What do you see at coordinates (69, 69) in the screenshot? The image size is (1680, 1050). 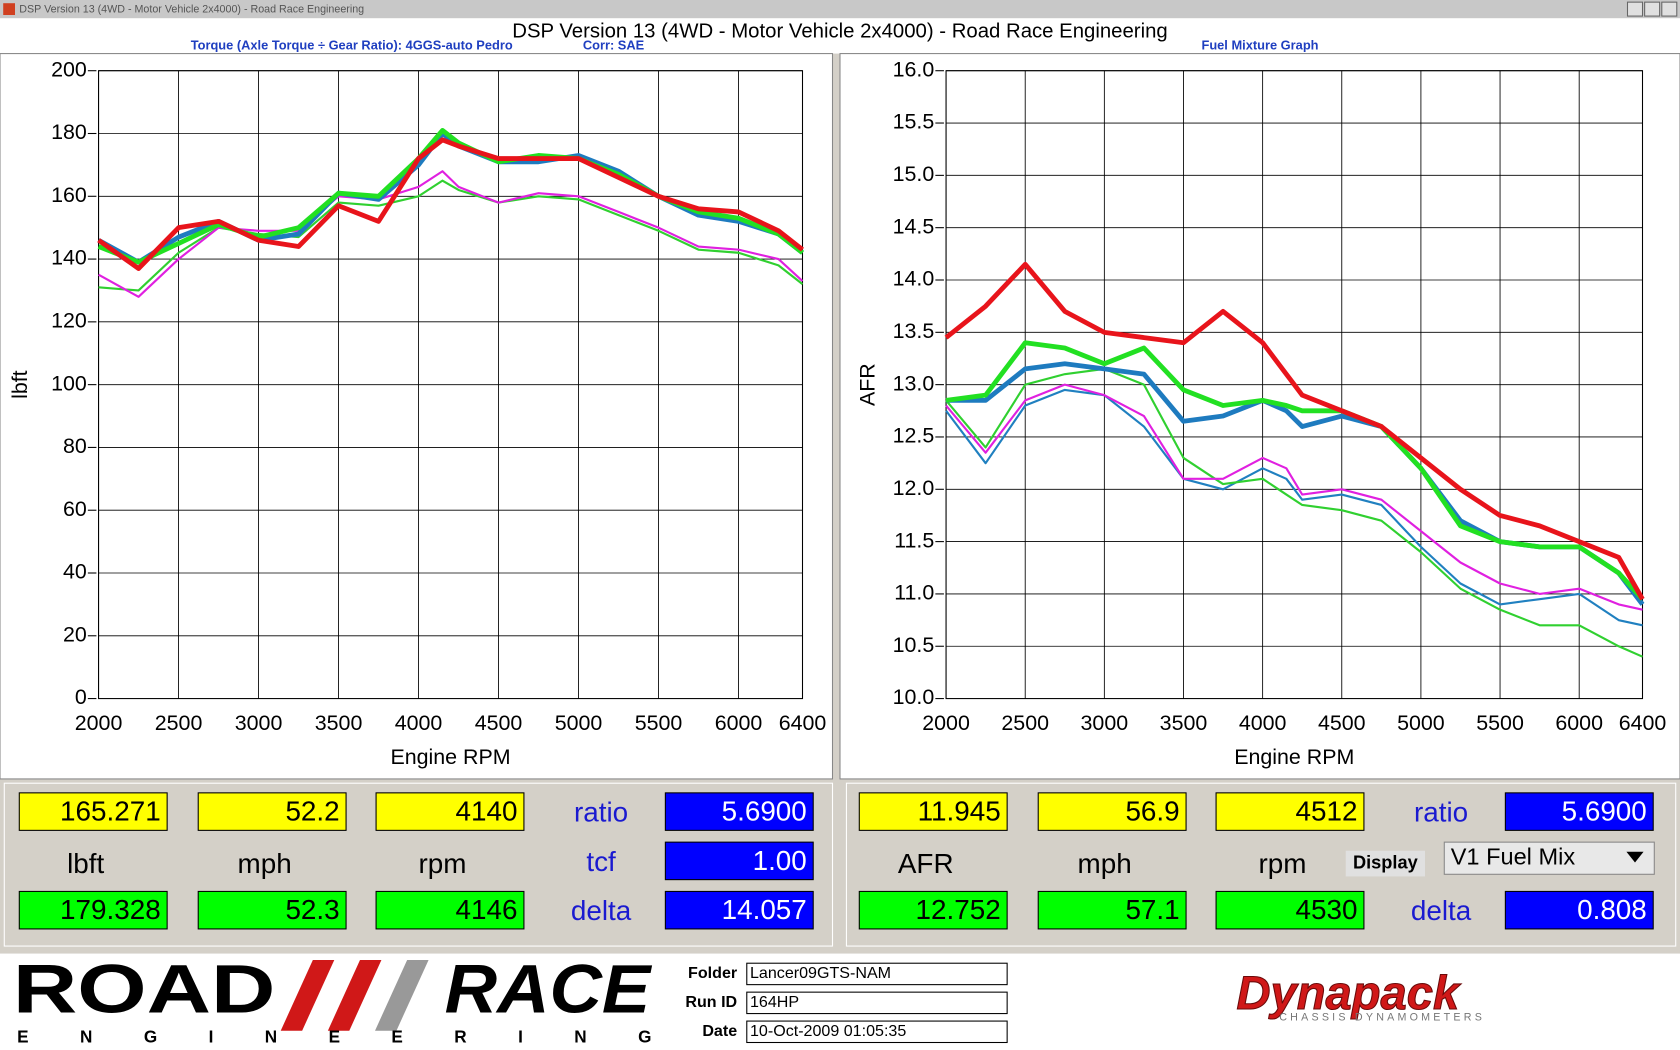 I see `y-tick-label: 200` at bounding box center [69, 69].